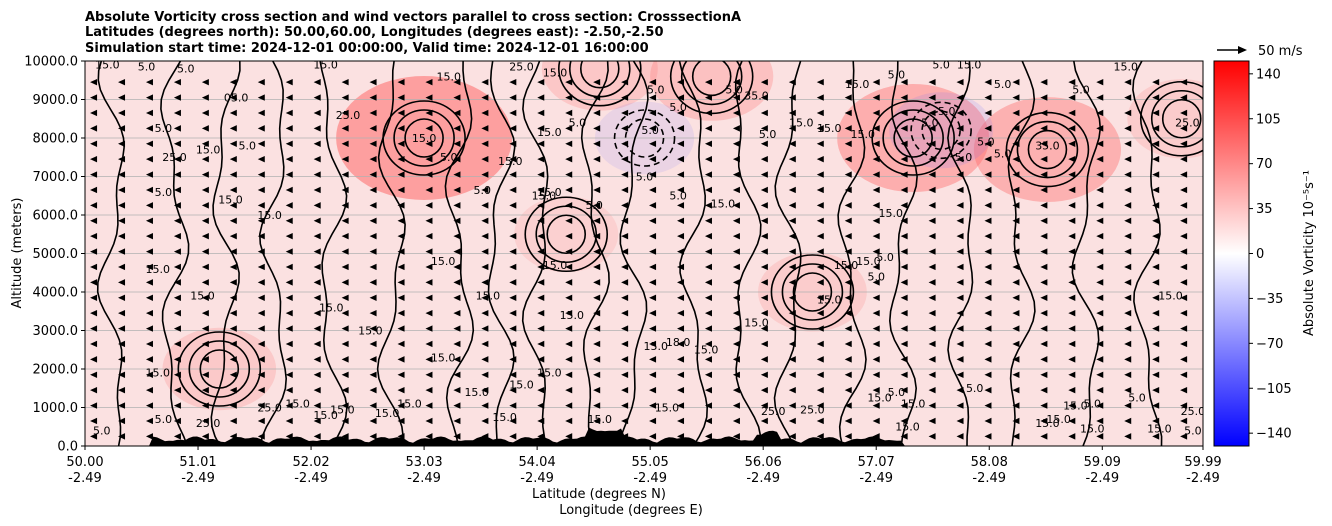  Describe the element at coordinates (197, 462) in the screenshot. I see `x-tick-label-lat: 51.01` at that location.